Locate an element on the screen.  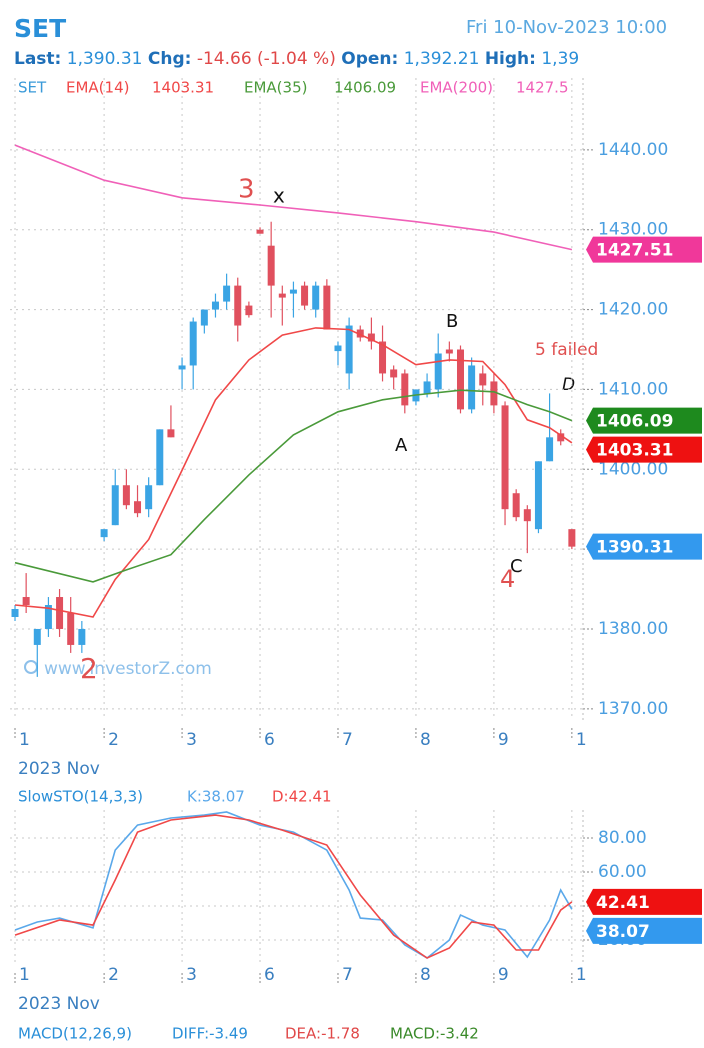
callout-label: 1390.31 is located at coordinates (634, 548).